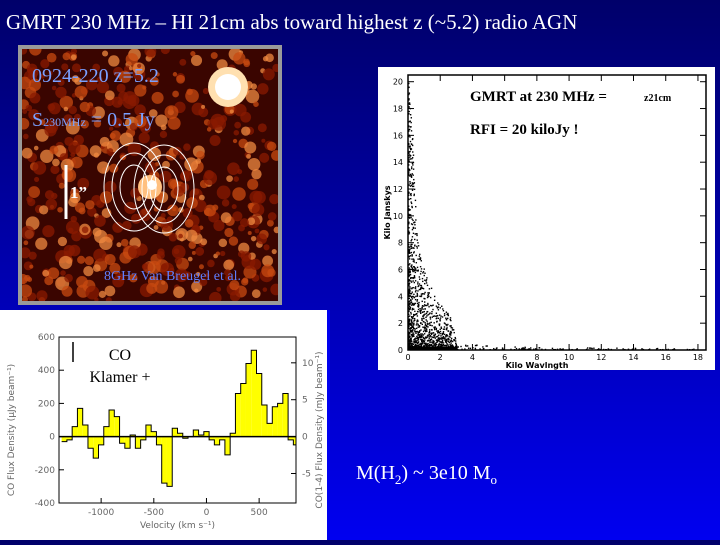 The width and height of the screenshot is (720, 545). I want to click on x-axis-label: Kilo Wavlngth, so click(537, 365).